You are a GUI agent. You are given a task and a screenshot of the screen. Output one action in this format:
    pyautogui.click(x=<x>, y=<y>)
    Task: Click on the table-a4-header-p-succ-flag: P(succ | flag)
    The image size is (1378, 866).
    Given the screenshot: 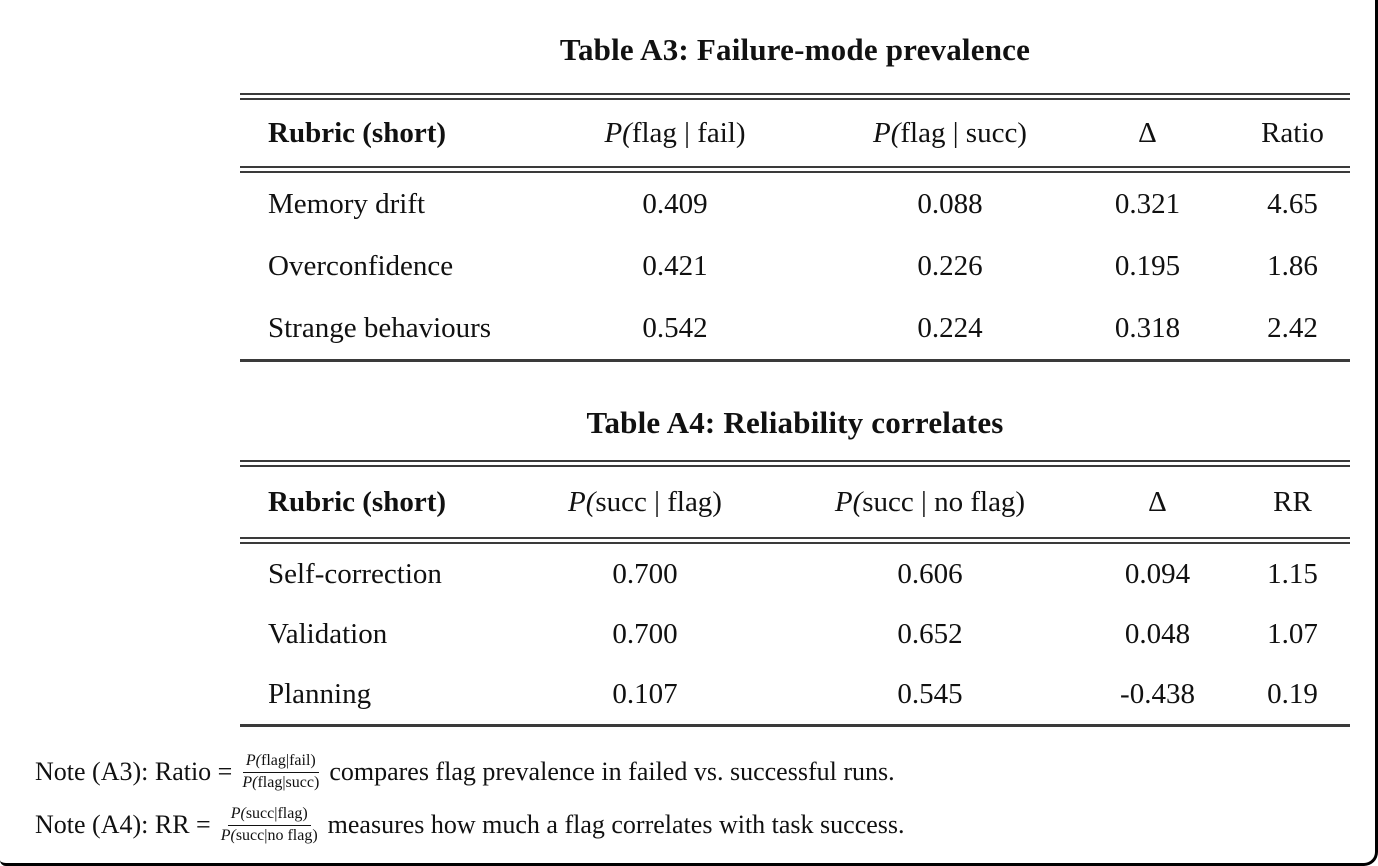 What is the action you would take?
    pyautogui.click(x=645, y=501)
    